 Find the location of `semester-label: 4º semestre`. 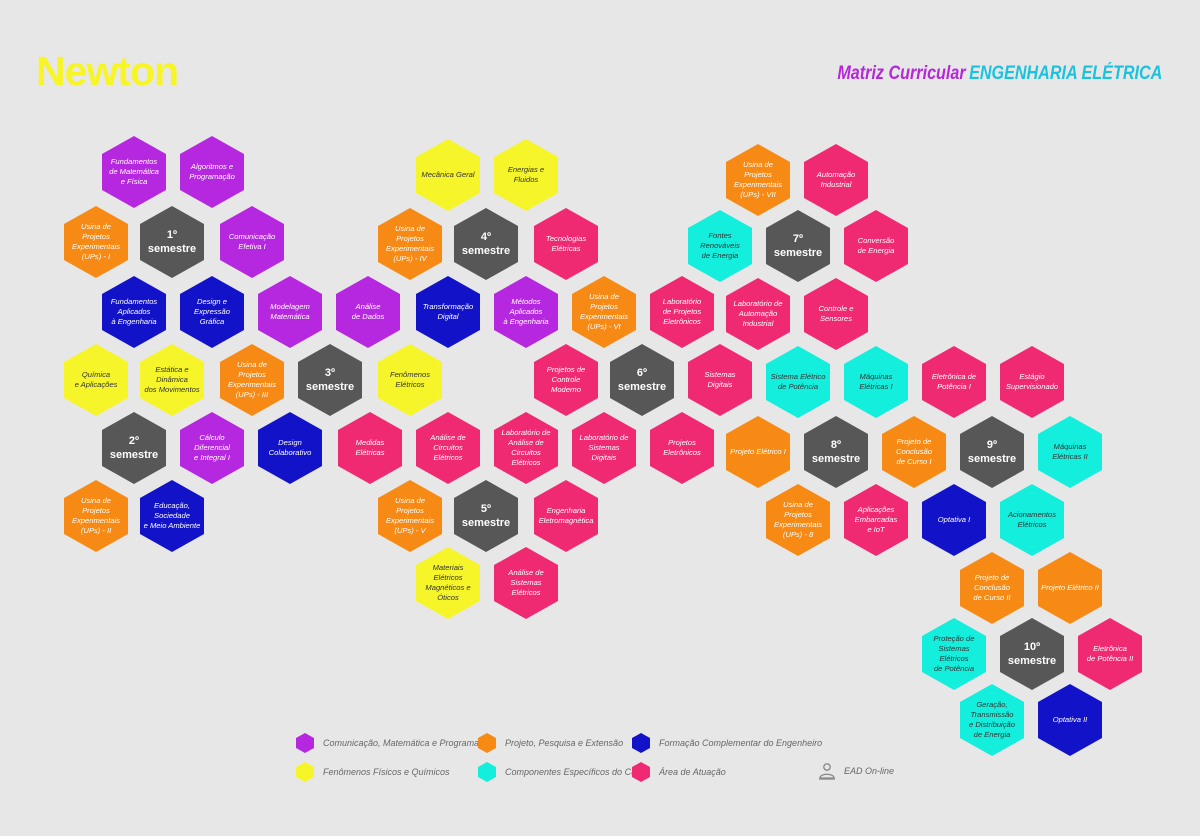

semester-label: 4º semestre is located at coordinates (486, 243).